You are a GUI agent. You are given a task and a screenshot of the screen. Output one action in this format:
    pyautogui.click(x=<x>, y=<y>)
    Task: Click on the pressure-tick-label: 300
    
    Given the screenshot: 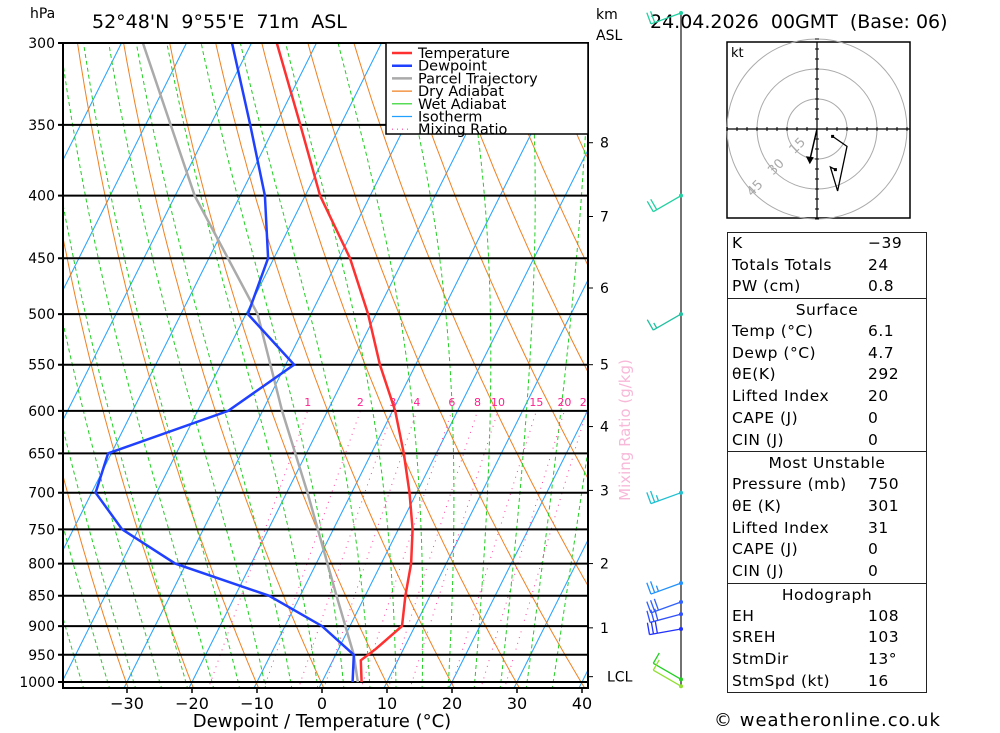 What is the action you would take?
    pyautogui.click(x=41, y=44)
    